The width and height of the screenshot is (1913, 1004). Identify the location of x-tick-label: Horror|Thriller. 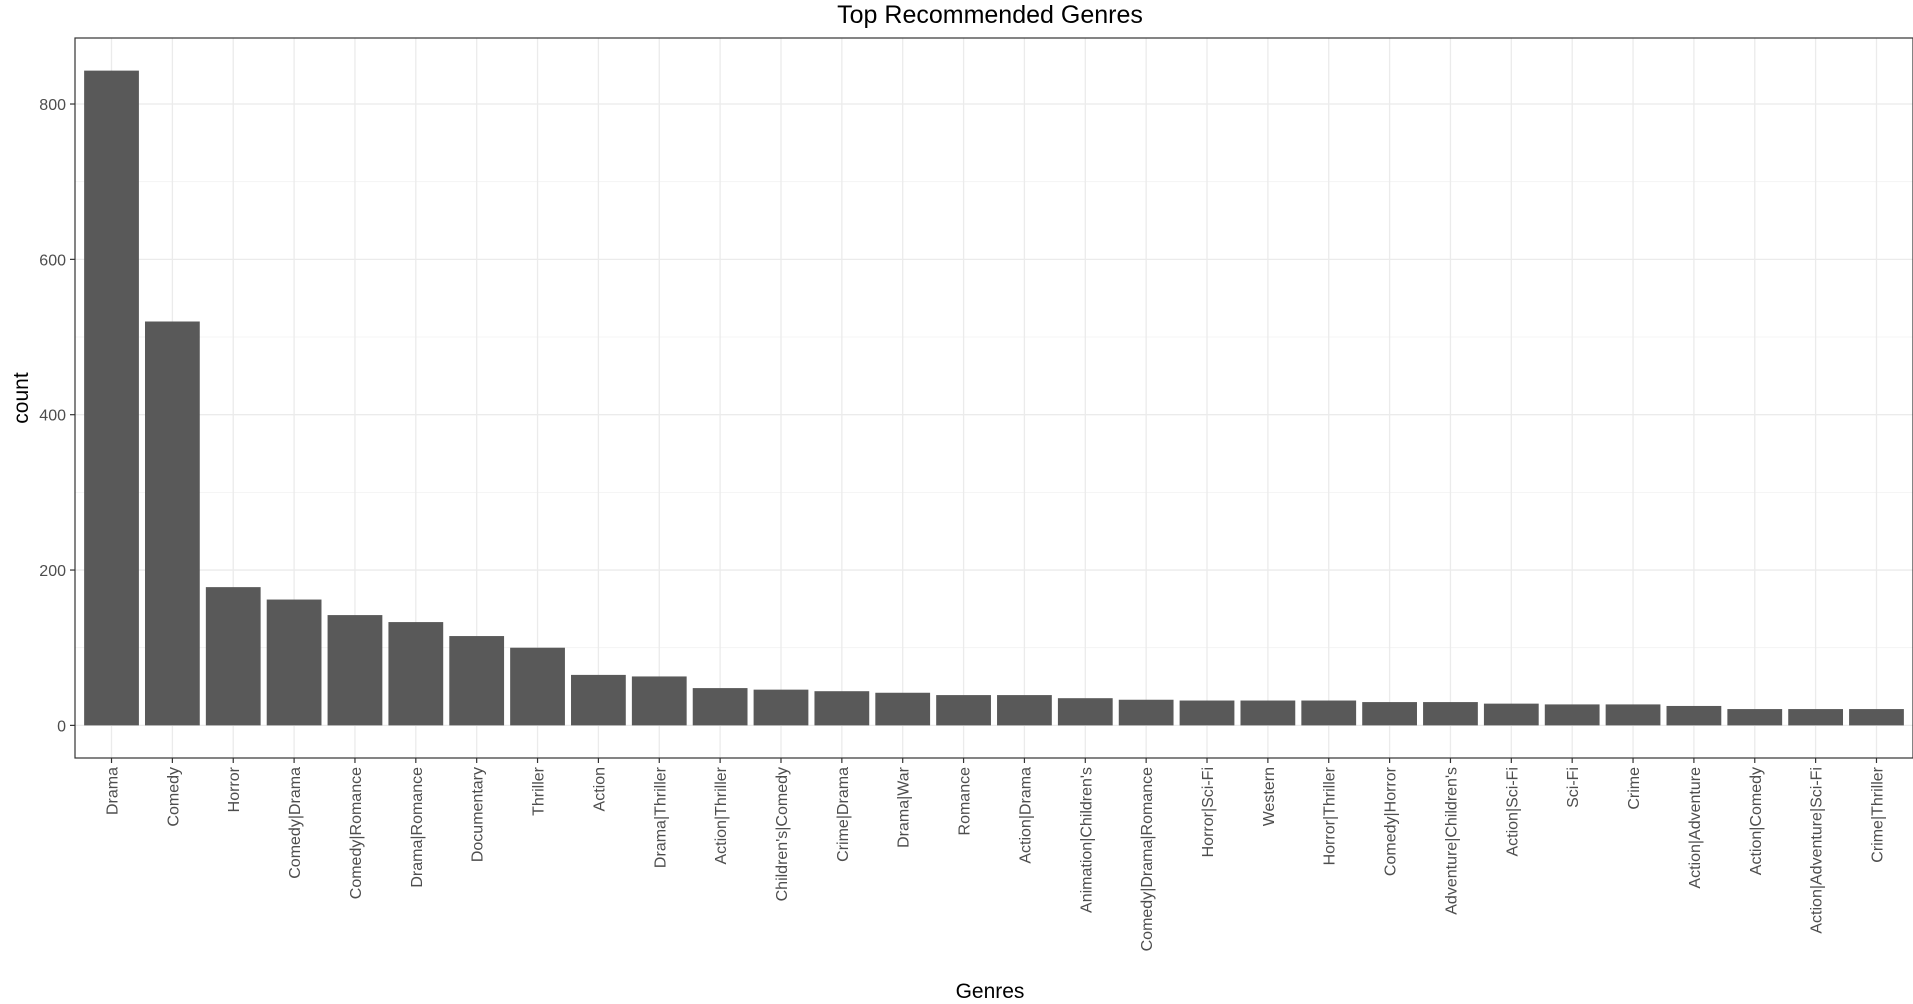
(1330, 815).